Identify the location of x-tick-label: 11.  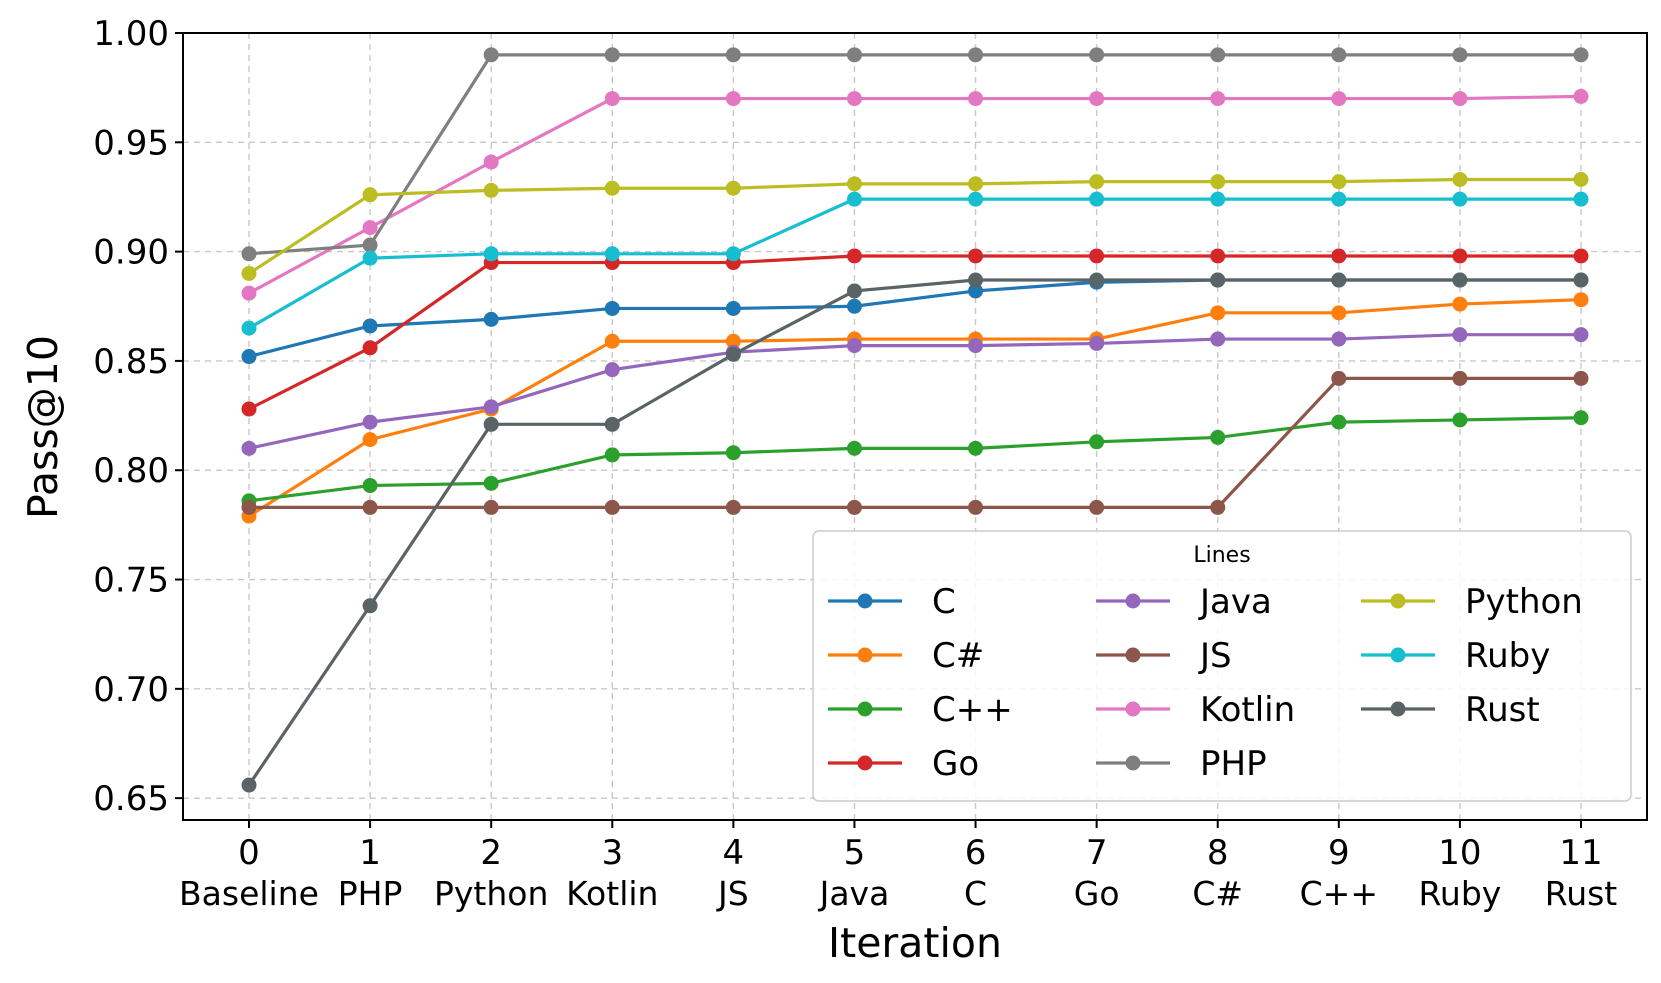
(1580, 853).